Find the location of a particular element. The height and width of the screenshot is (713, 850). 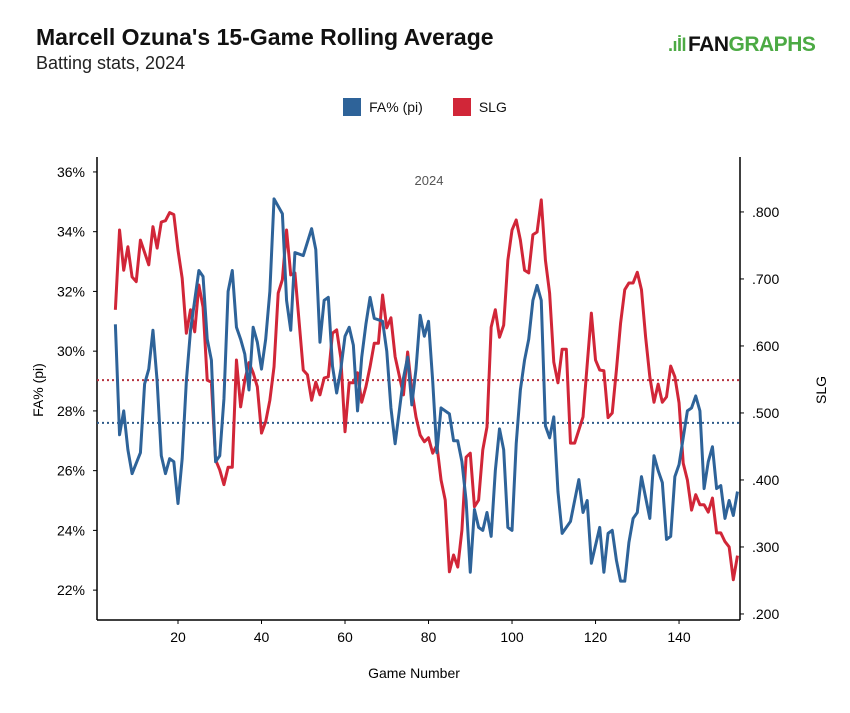

x-tick-label: 60 is located at coordinates (345, 637).